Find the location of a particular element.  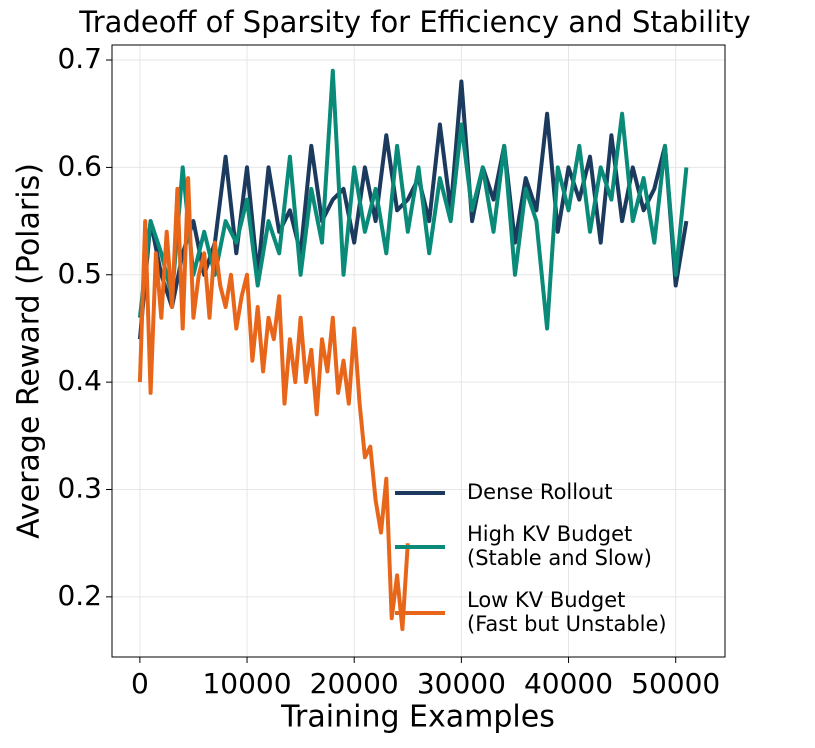

y-tick-label: 0.4 is located at coordinates (79, 380).